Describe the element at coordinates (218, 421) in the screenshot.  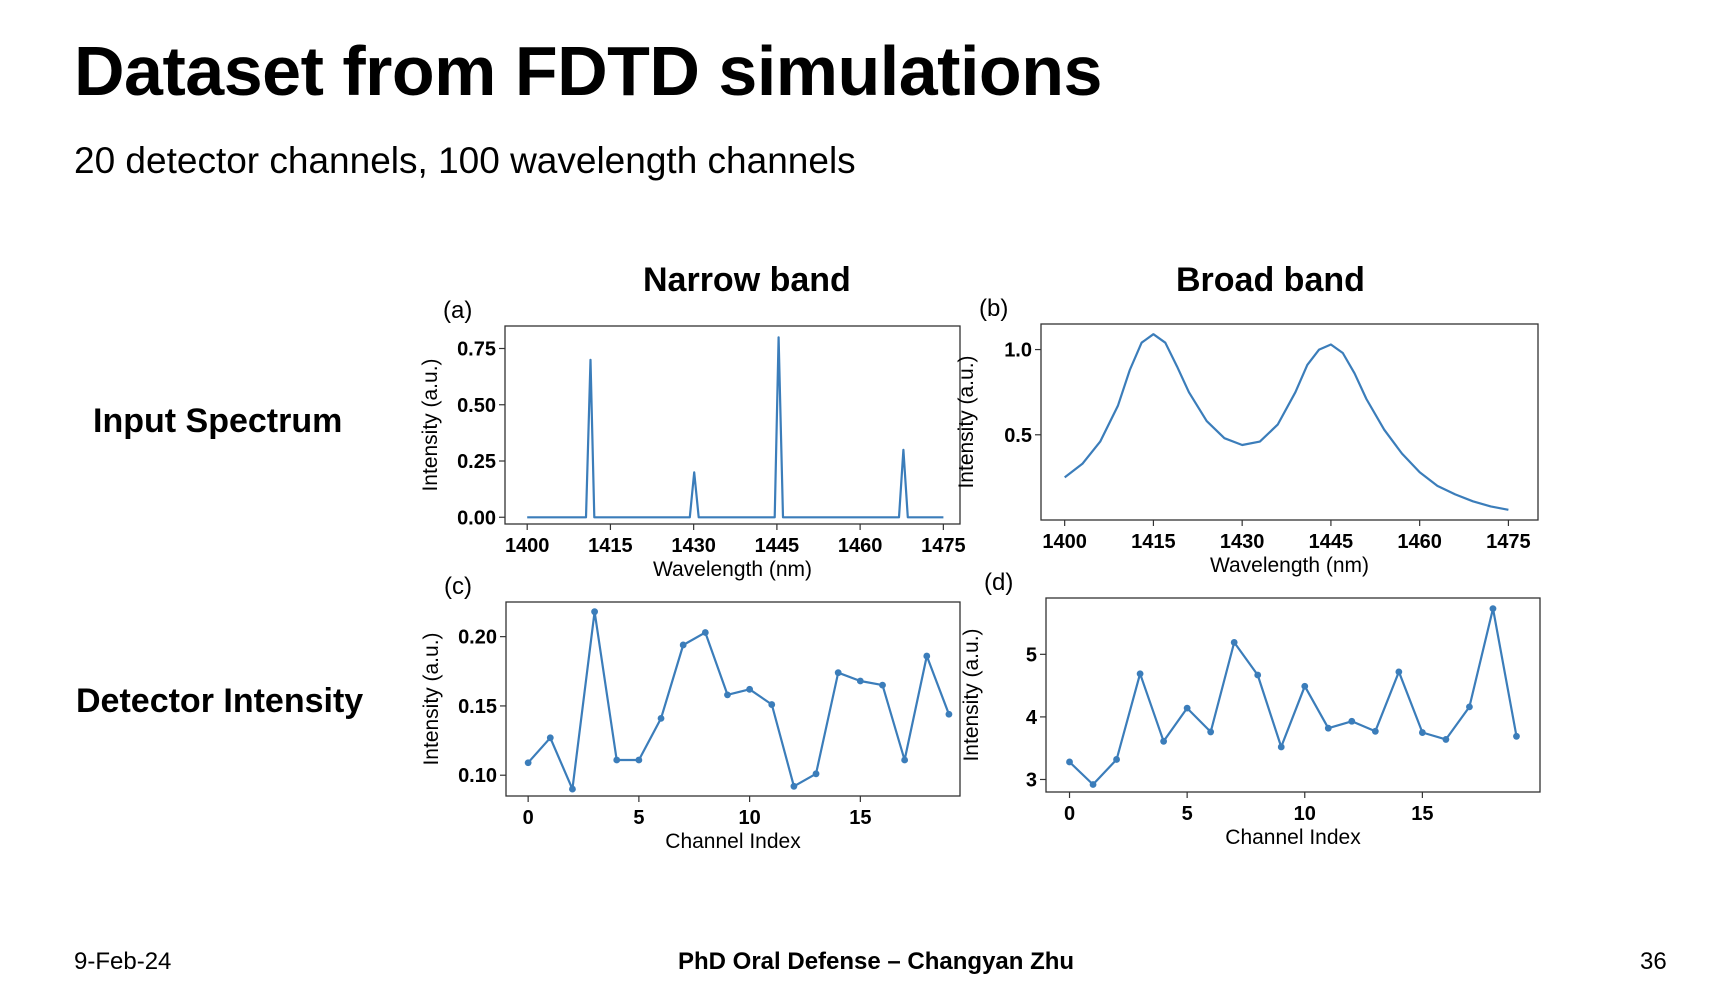
I see `row-heading-input-spectrum: Input Spectrum` at that location.